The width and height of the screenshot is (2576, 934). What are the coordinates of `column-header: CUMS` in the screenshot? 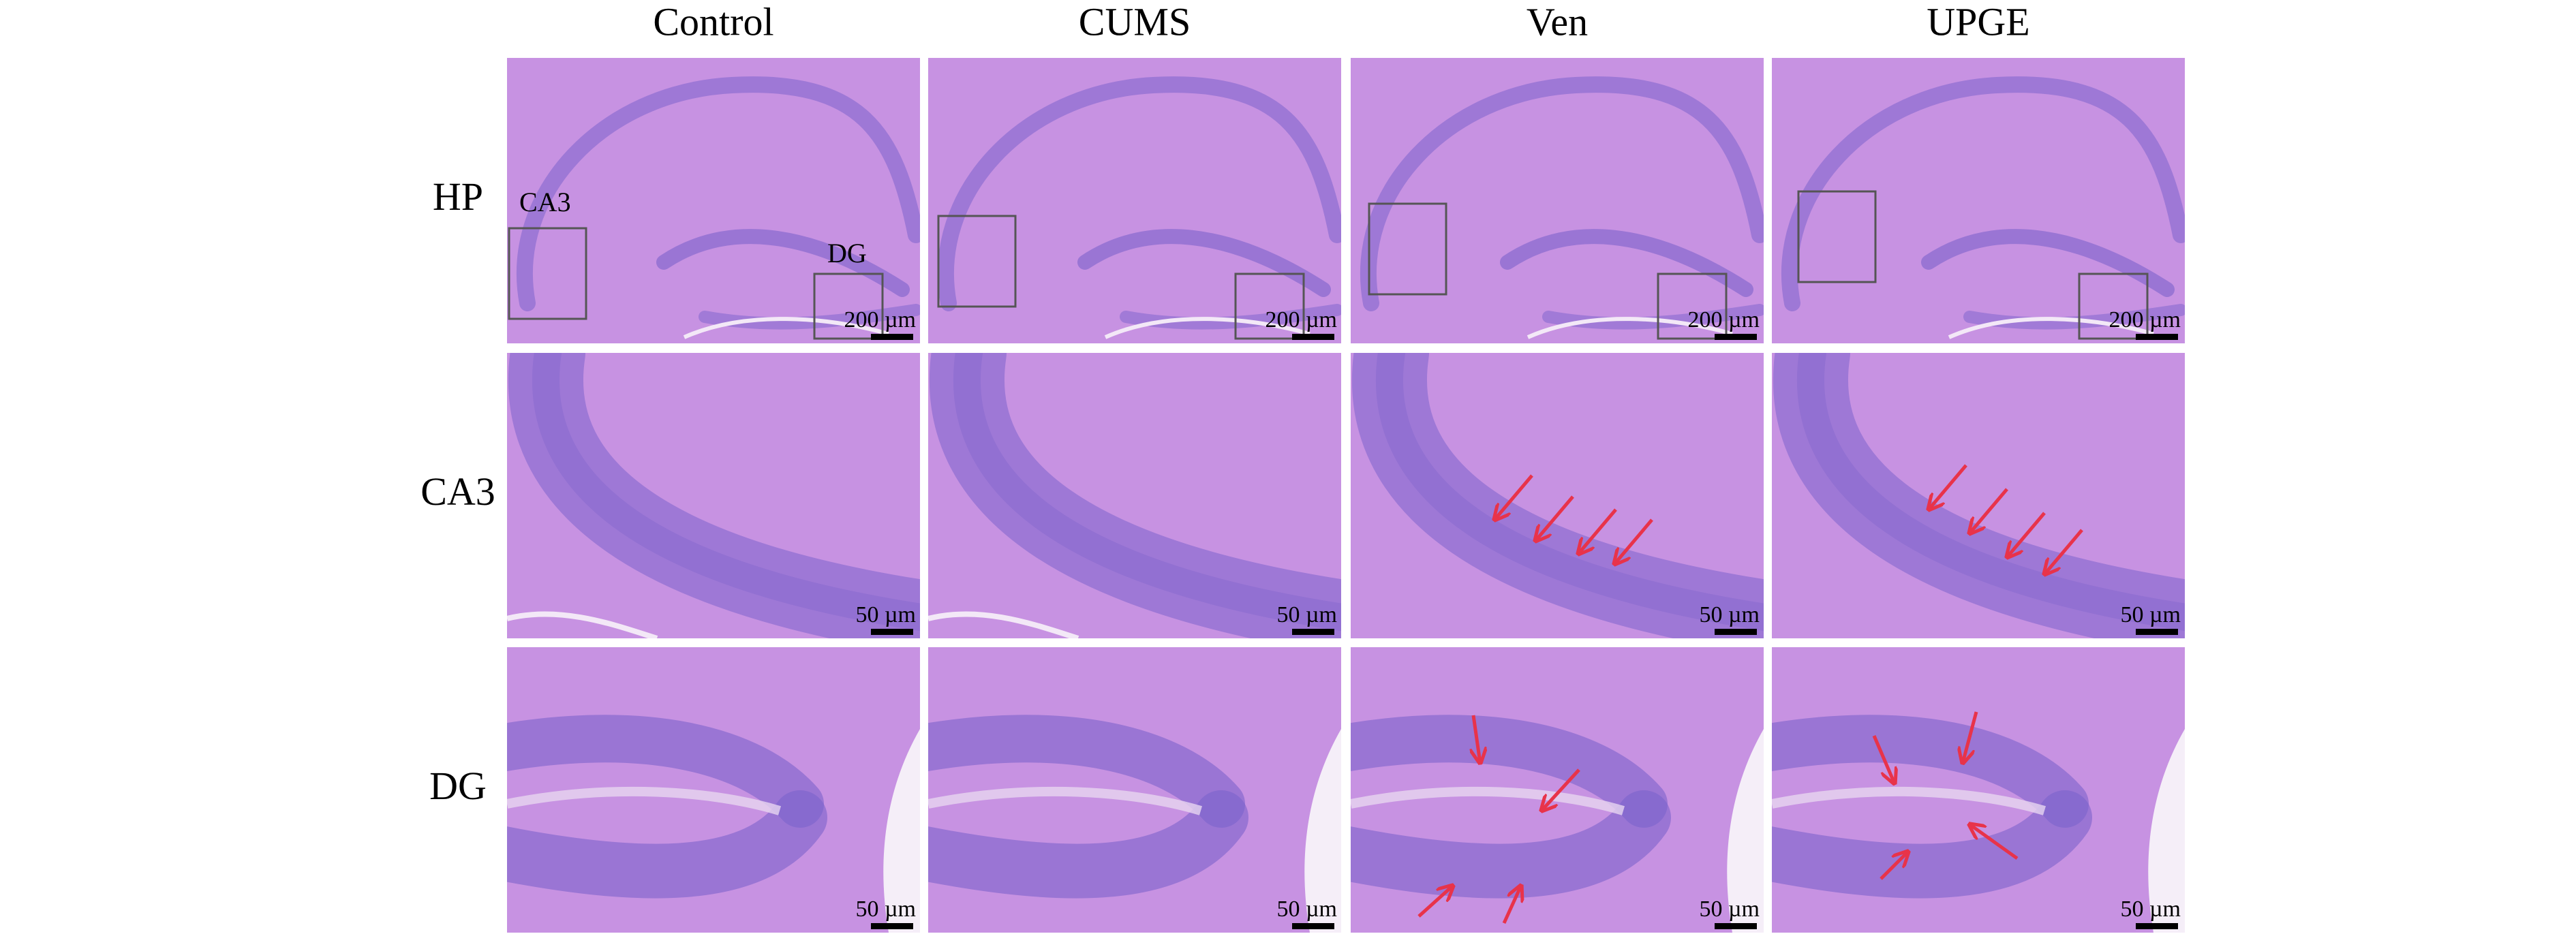 It's located at (1135, 22).